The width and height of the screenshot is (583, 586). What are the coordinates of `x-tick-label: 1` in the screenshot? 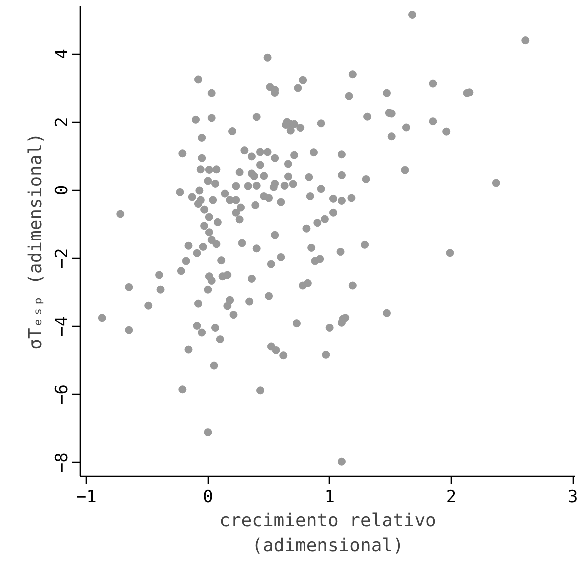 It's located at (329, 498).